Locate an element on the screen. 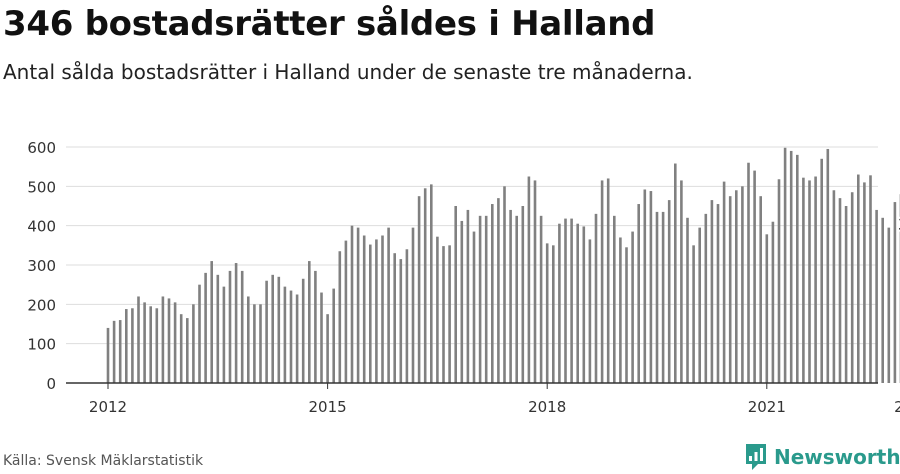 The width and height of the screenshot is (900, 474). x-axis-ticks: 2012 2015 2018 2021 2023 is located at coordinates (494, 399).